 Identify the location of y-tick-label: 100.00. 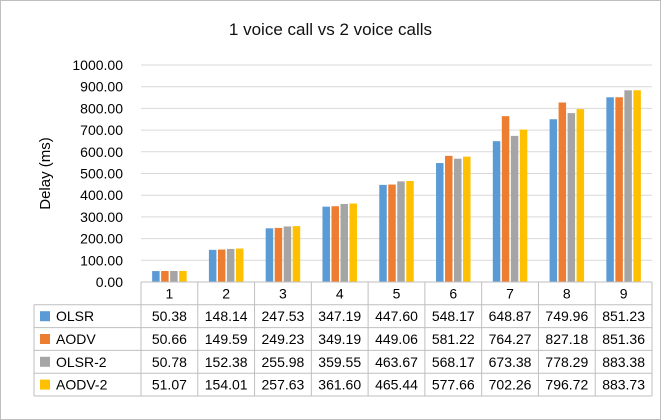
(101, 260).